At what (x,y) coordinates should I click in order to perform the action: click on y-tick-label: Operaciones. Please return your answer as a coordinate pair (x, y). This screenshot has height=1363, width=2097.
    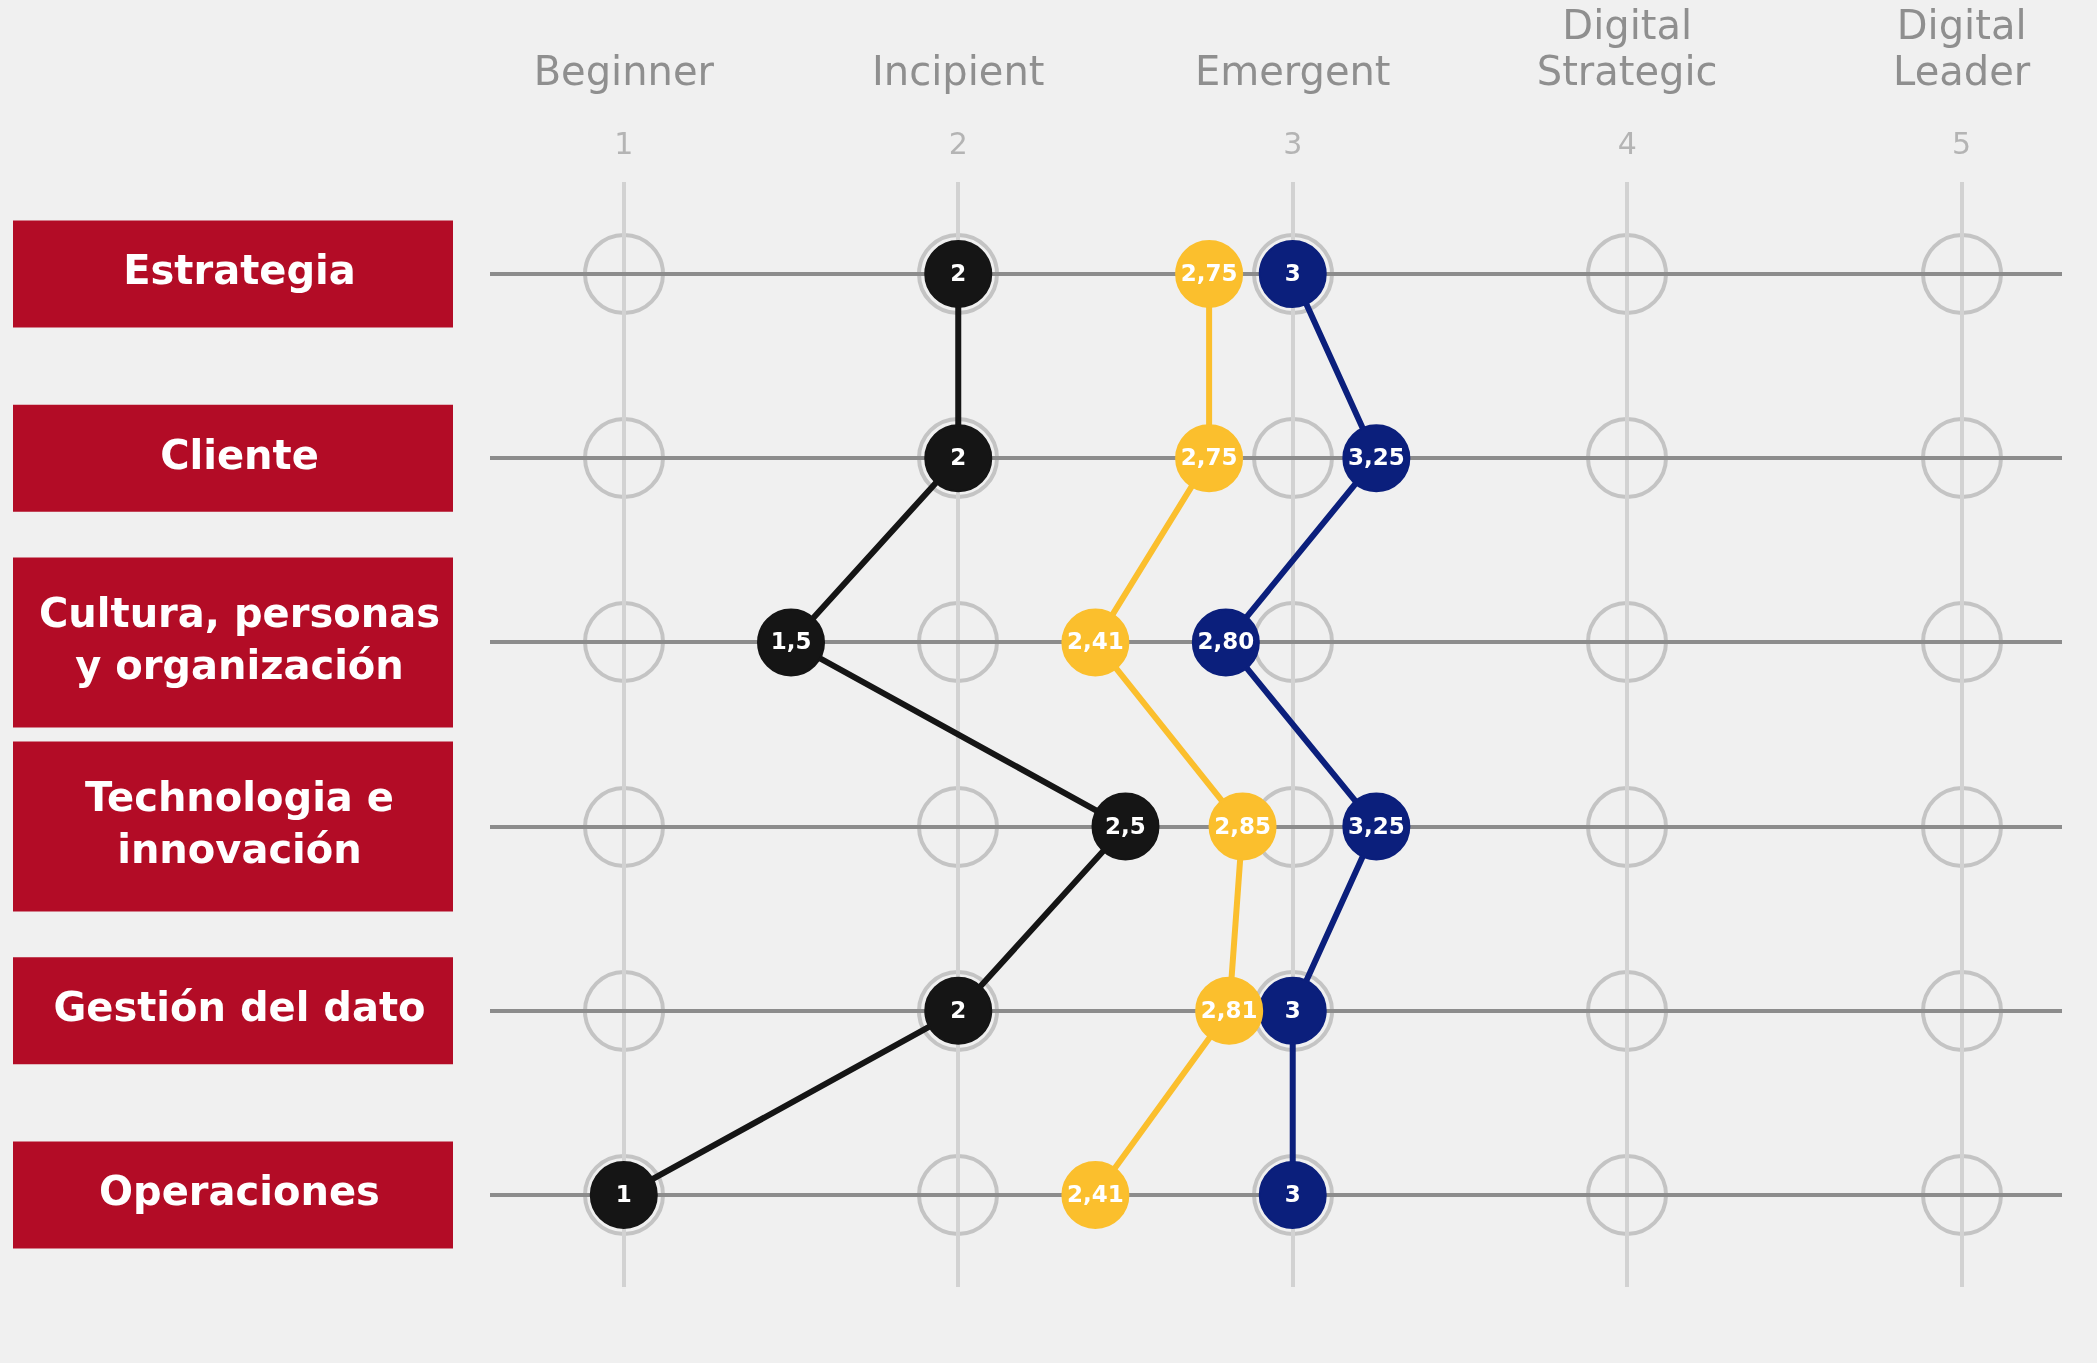
    Looking at the image, I should click on (239, 1191).